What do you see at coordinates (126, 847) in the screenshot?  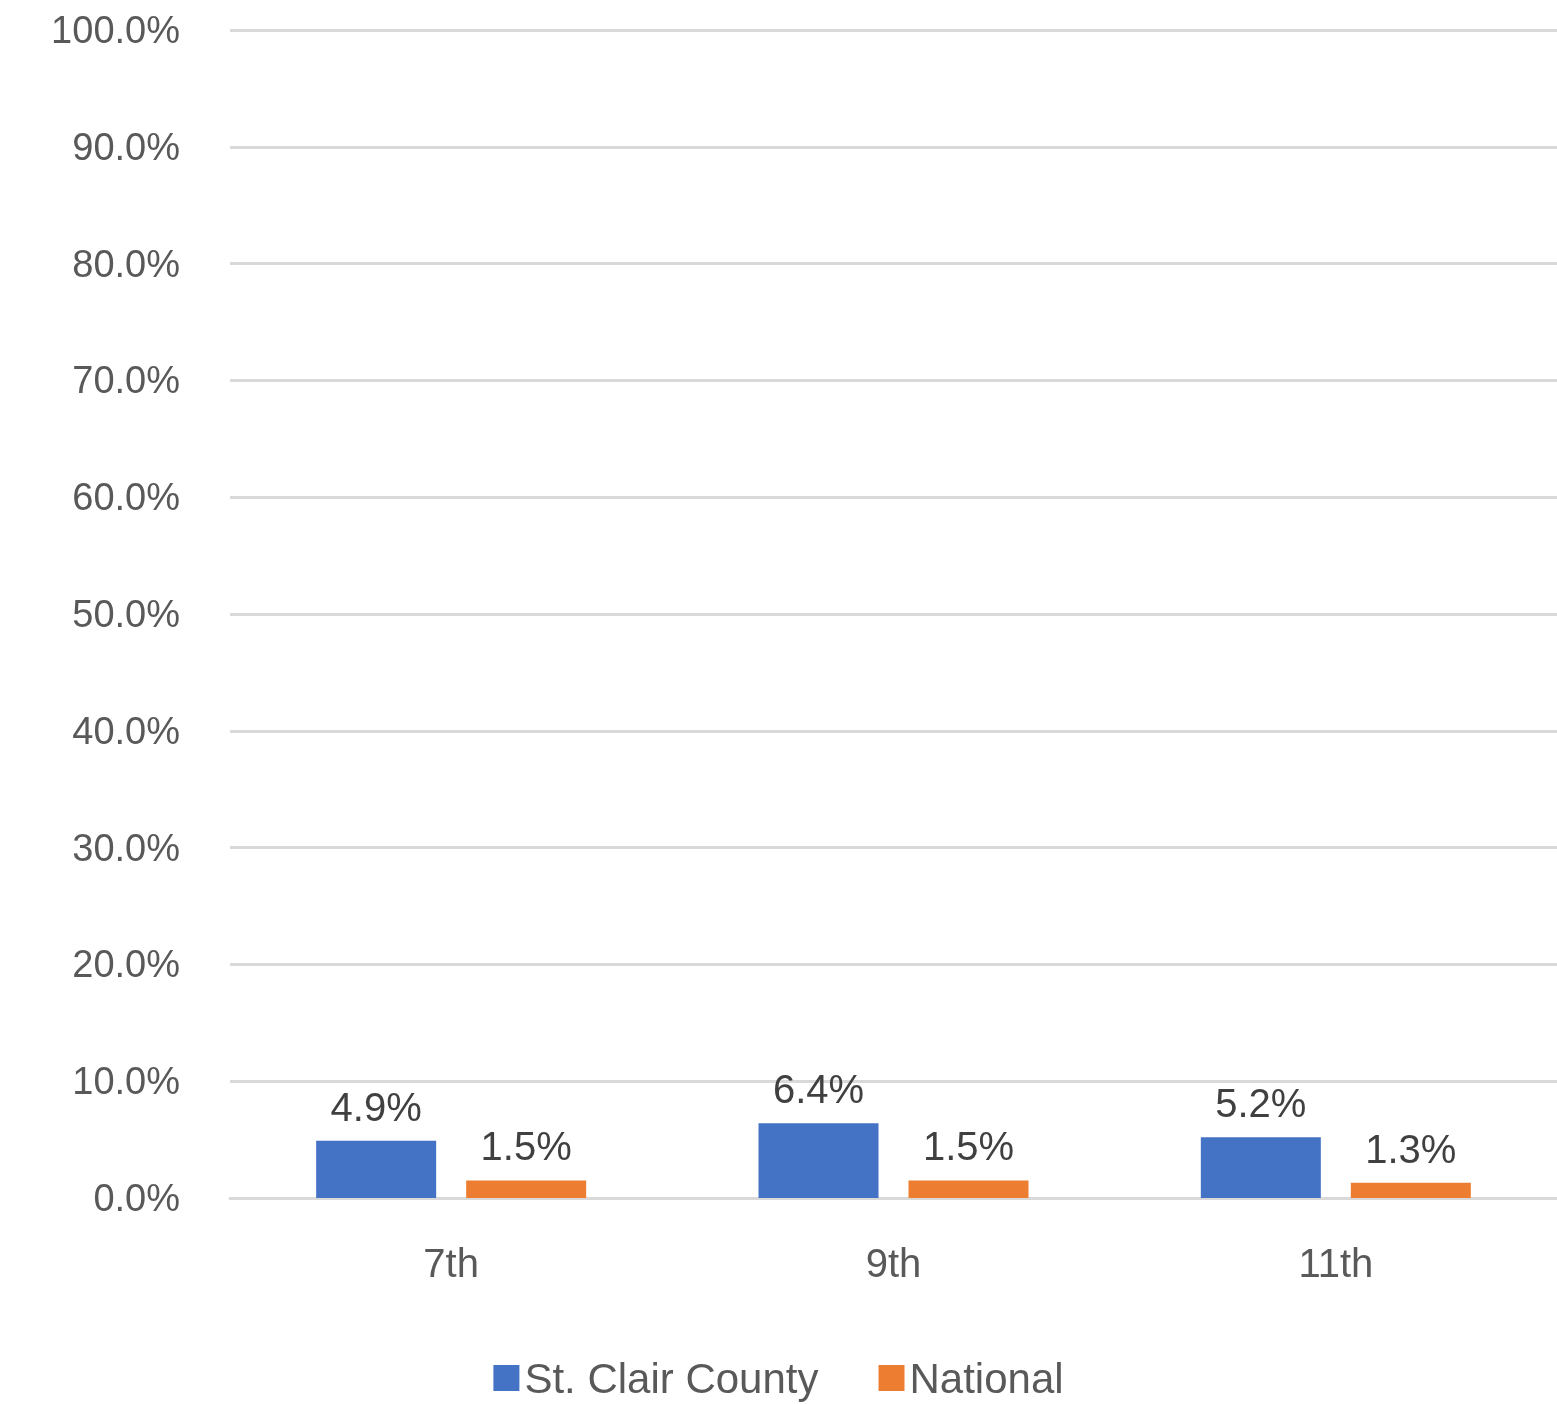 I see `y-tick-label: 30.0%` at bounding box center [126, 847].